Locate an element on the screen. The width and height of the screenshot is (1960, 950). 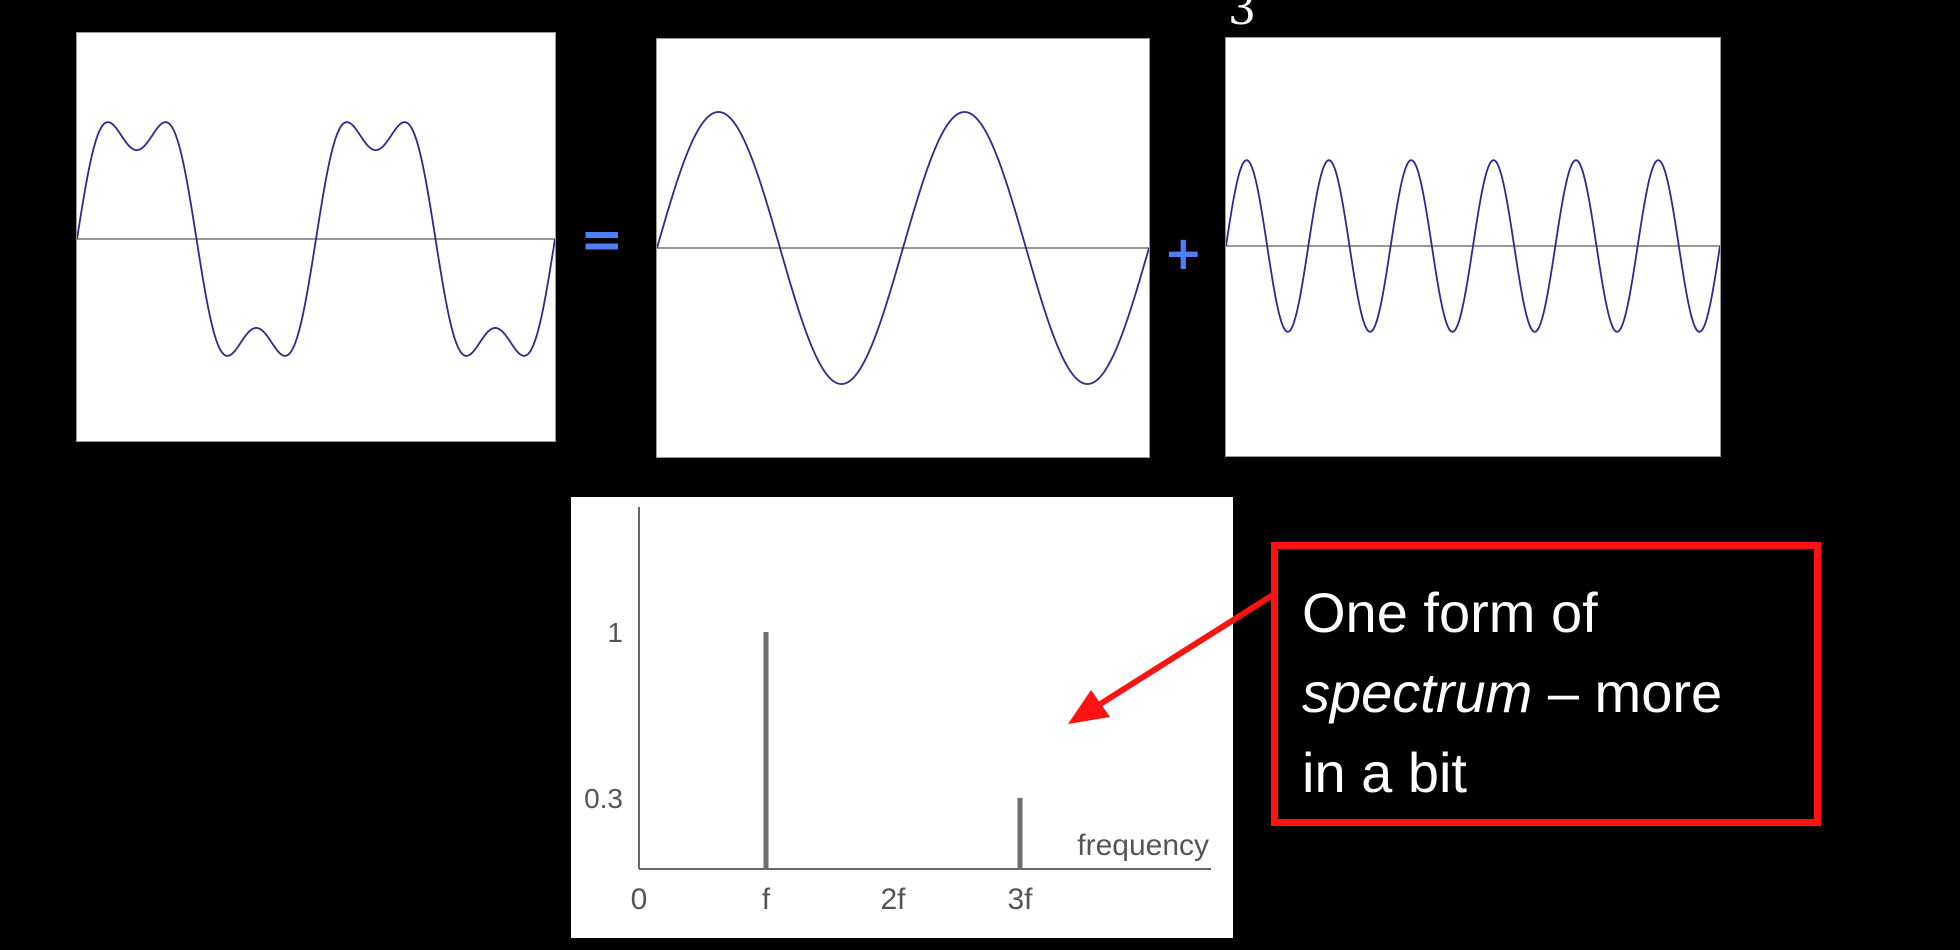
plus-sign: + is located at coordinates (1183, 253).